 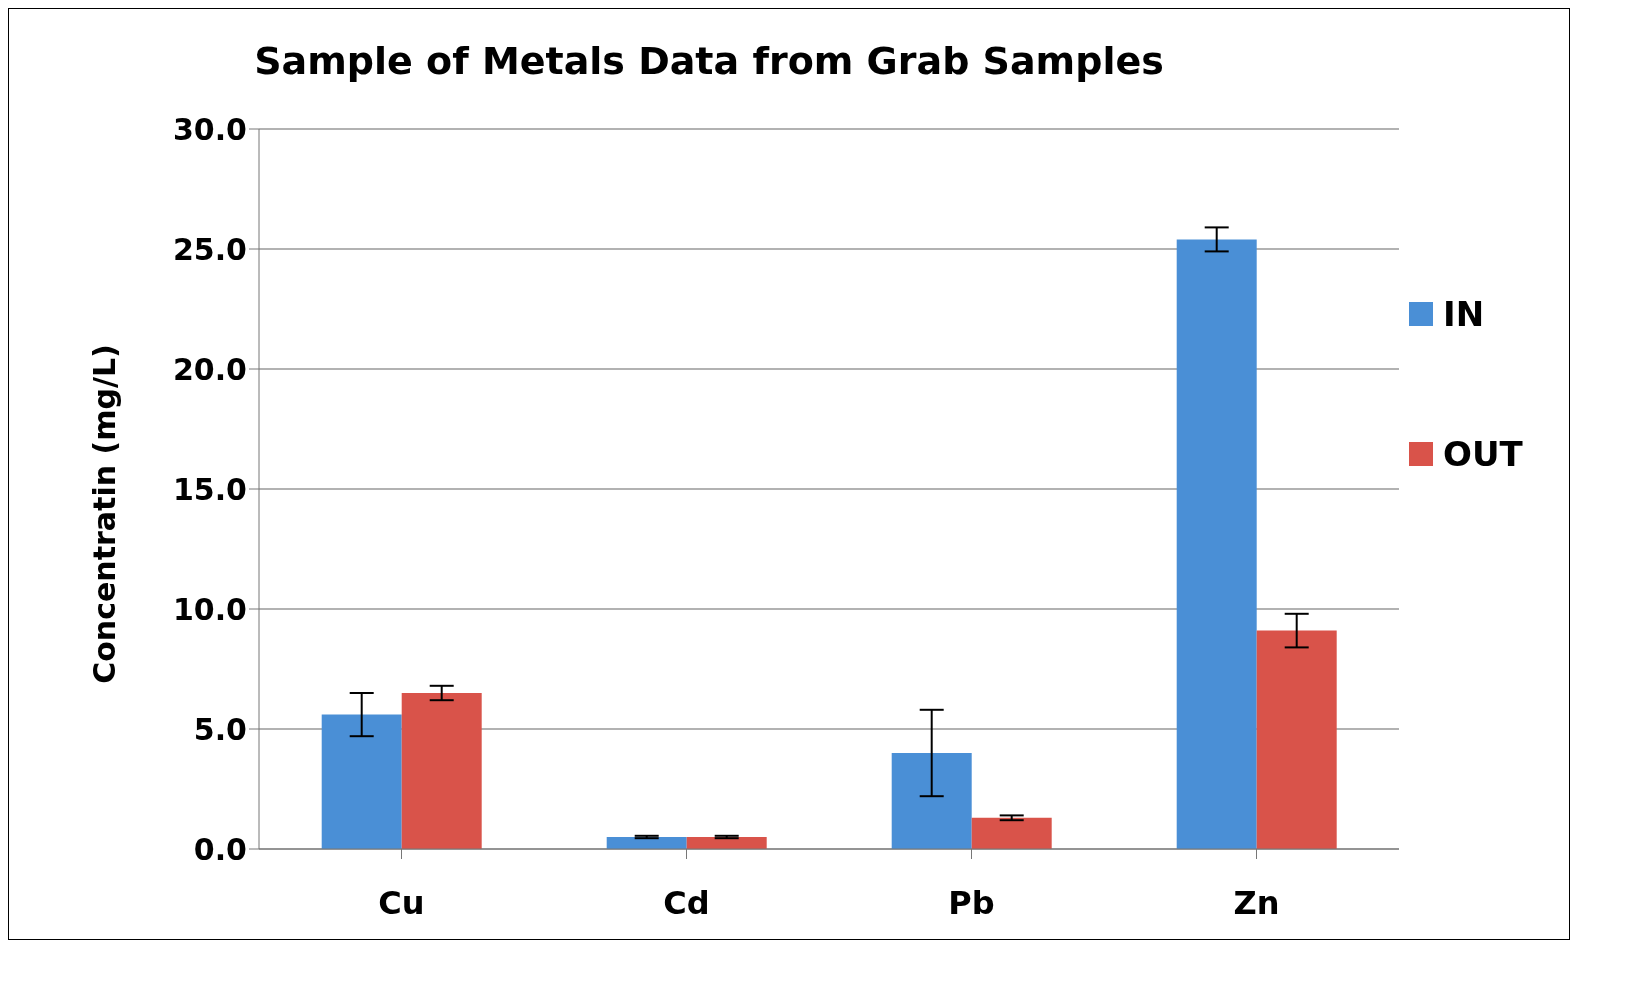 I want to click on y-tick-label: 0.0, so click(x=220, y=849).